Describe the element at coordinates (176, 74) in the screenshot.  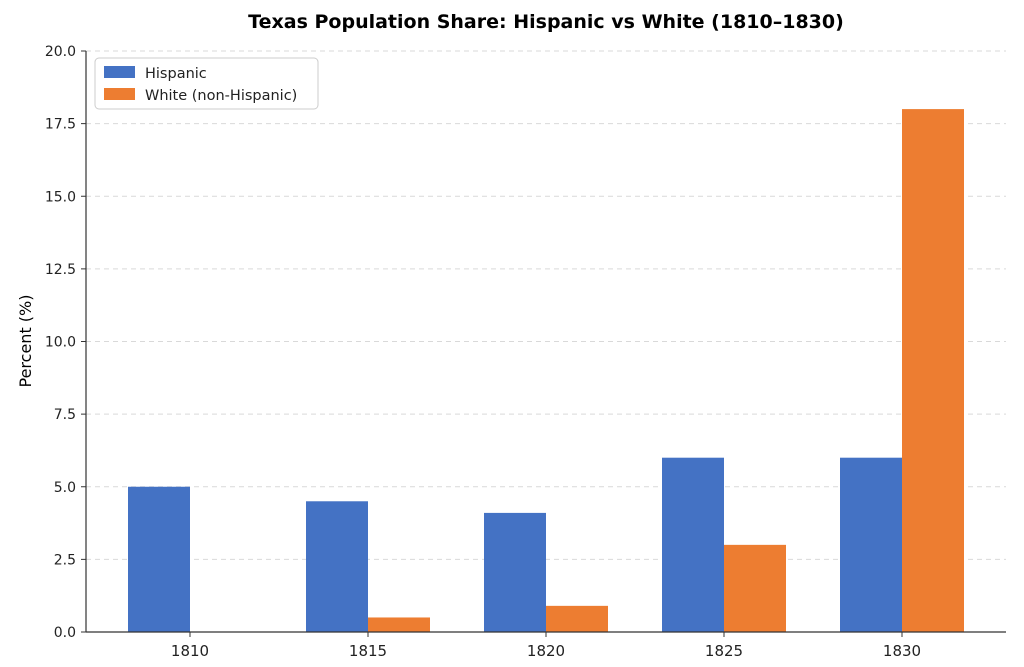
I see `legend-label: Hispanic` at that location.